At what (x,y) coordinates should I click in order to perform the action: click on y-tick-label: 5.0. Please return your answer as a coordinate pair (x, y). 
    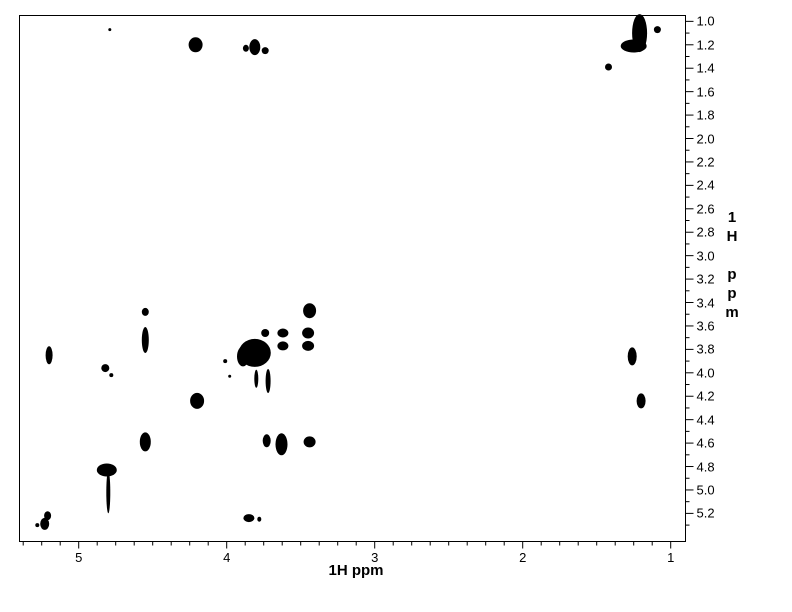
    Looking at the image, I should click on (705, 490).